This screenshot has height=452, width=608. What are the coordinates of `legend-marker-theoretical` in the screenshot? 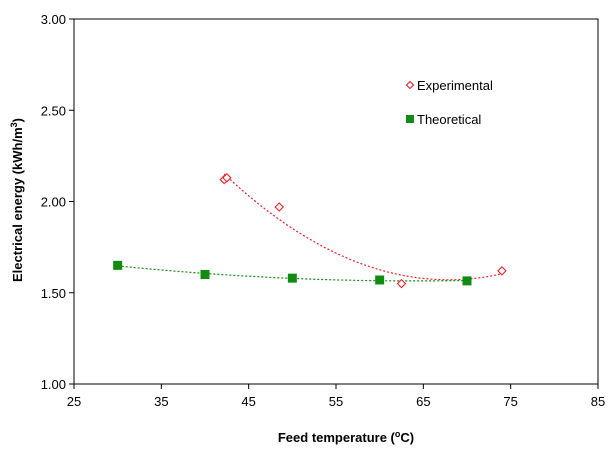 It's located at (410, 119).